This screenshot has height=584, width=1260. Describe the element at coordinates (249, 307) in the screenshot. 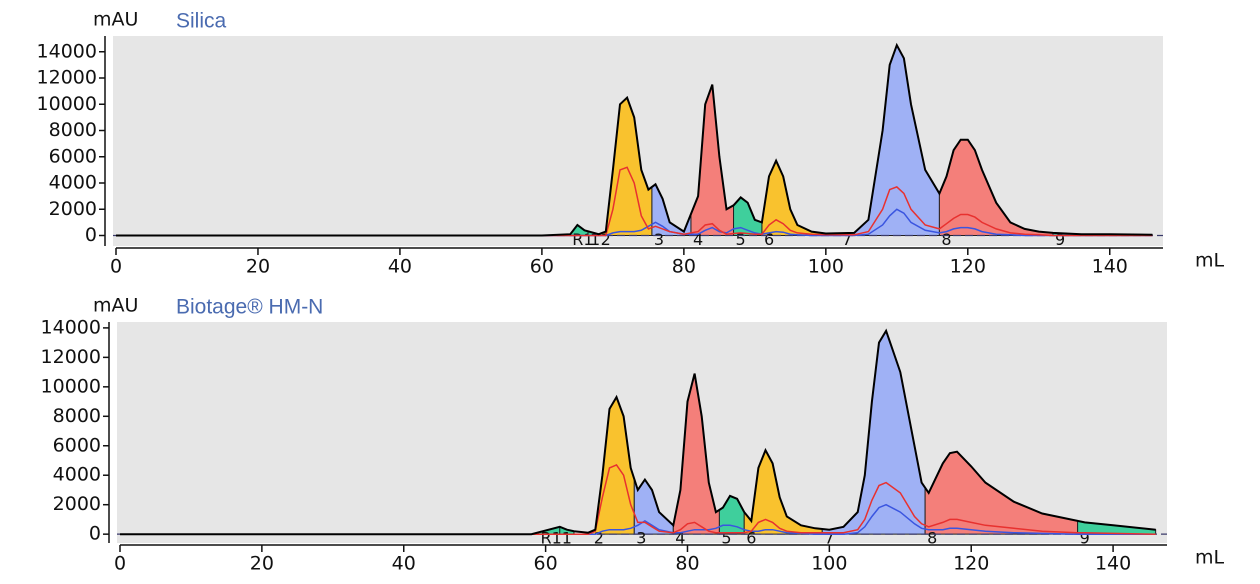

I see `panel-title: Biotage® HM-N` at that location.